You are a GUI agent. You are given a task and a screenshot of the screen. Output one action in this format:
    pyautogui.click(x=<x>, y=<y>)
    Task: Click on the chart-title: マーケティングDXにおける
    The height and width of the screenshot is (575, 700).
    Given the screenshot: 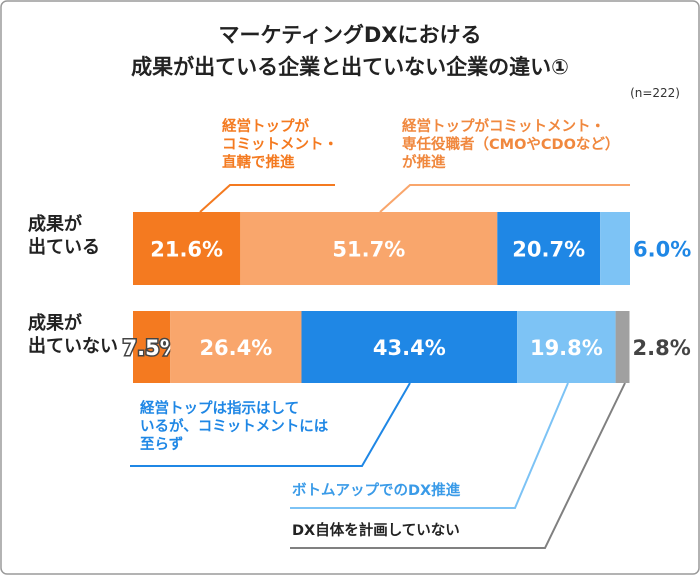 What is the action you would take?
    pyautogui.click(x=350, y=35)
    